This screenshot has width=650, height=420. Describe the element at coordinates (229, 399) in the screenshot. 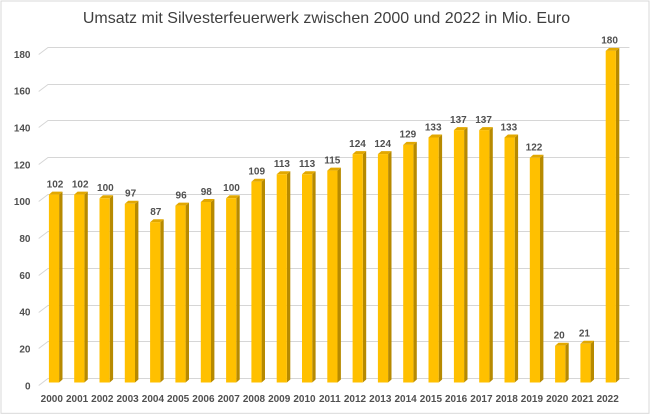

I see `svg-text: 2007` at that location.